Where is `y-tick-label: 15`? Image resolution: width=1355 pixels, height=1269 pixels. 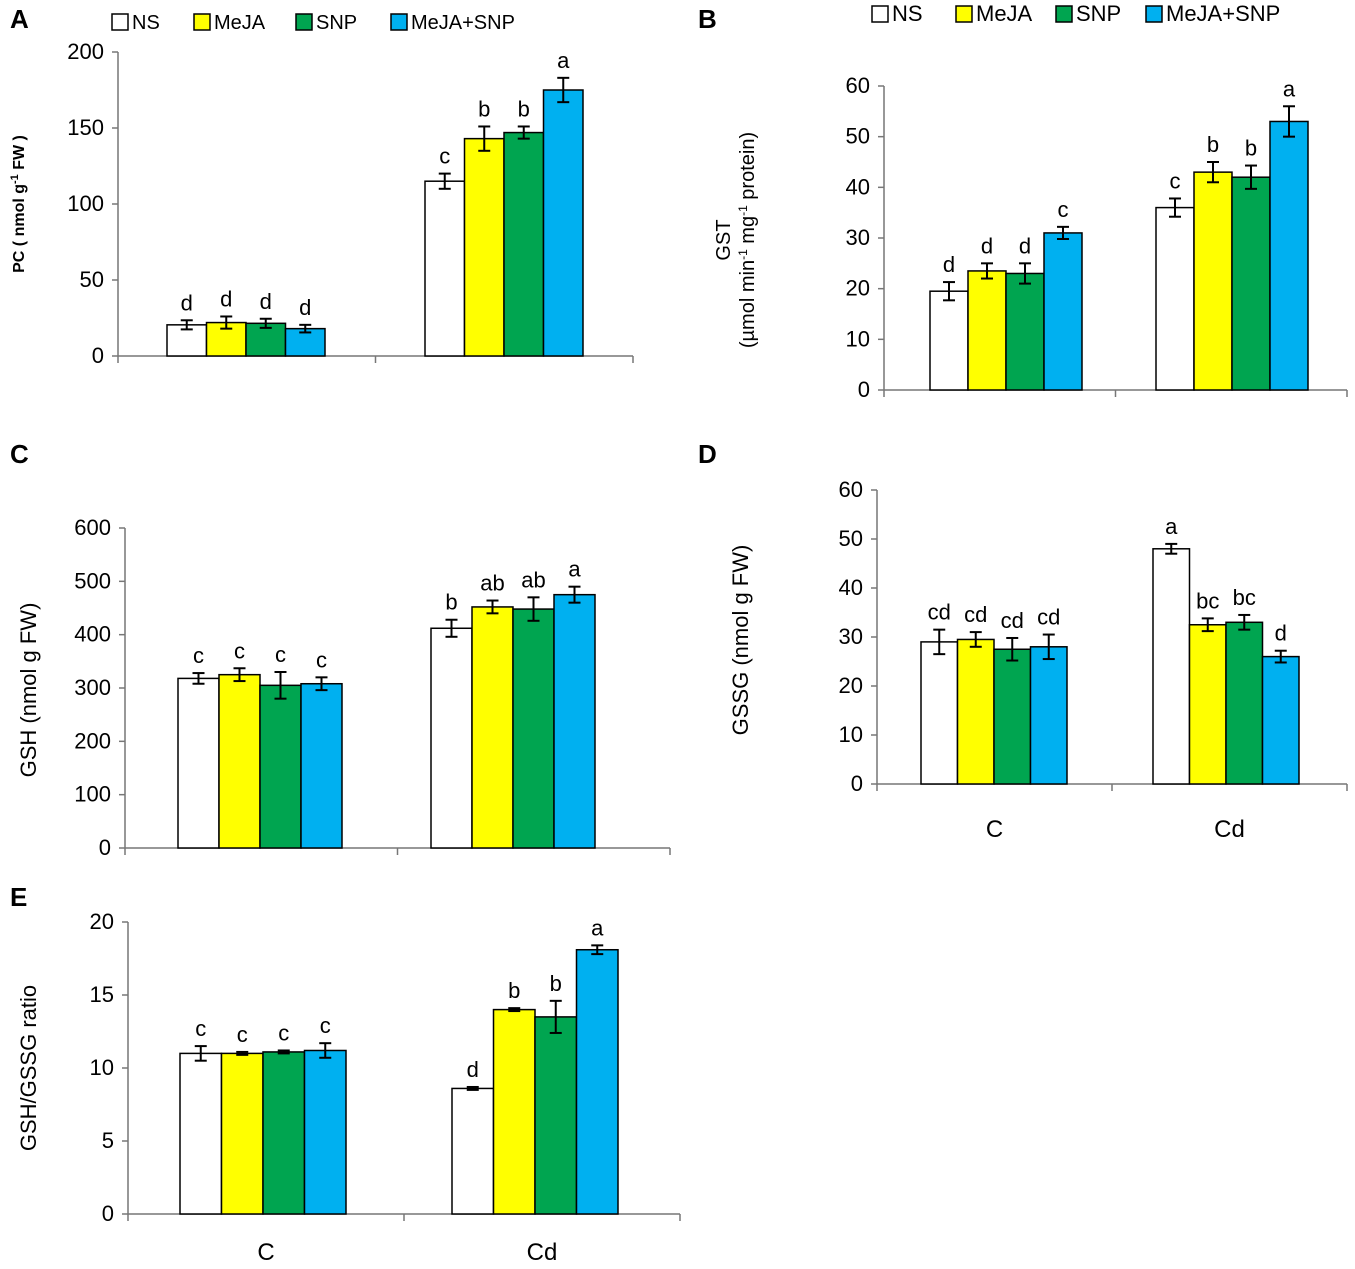 y-tick-label: 15 is located at coordinates (102, 994).